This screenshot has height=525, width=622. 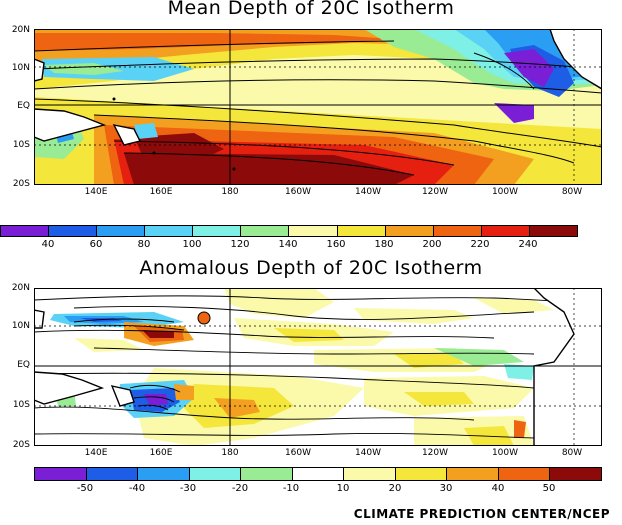 I want to click on anomalous-depth-title: Anomalous Depth of 20C Isotherm, so click(x=311, y=268).